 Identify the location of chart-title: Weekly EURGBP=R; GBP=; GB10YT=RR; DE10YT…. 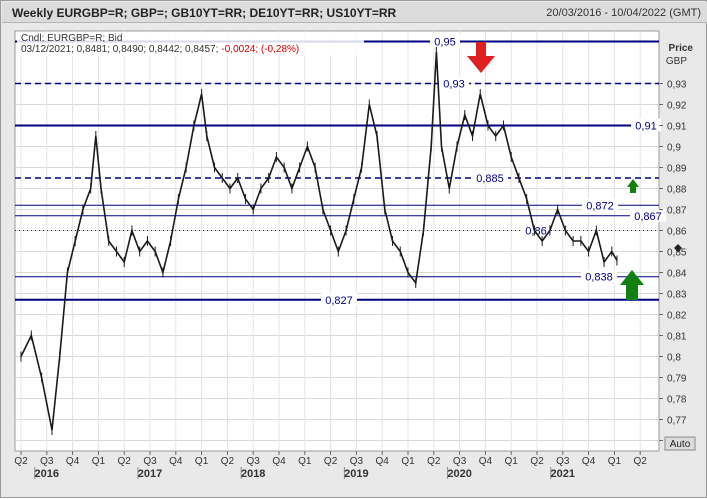
(204, 13).